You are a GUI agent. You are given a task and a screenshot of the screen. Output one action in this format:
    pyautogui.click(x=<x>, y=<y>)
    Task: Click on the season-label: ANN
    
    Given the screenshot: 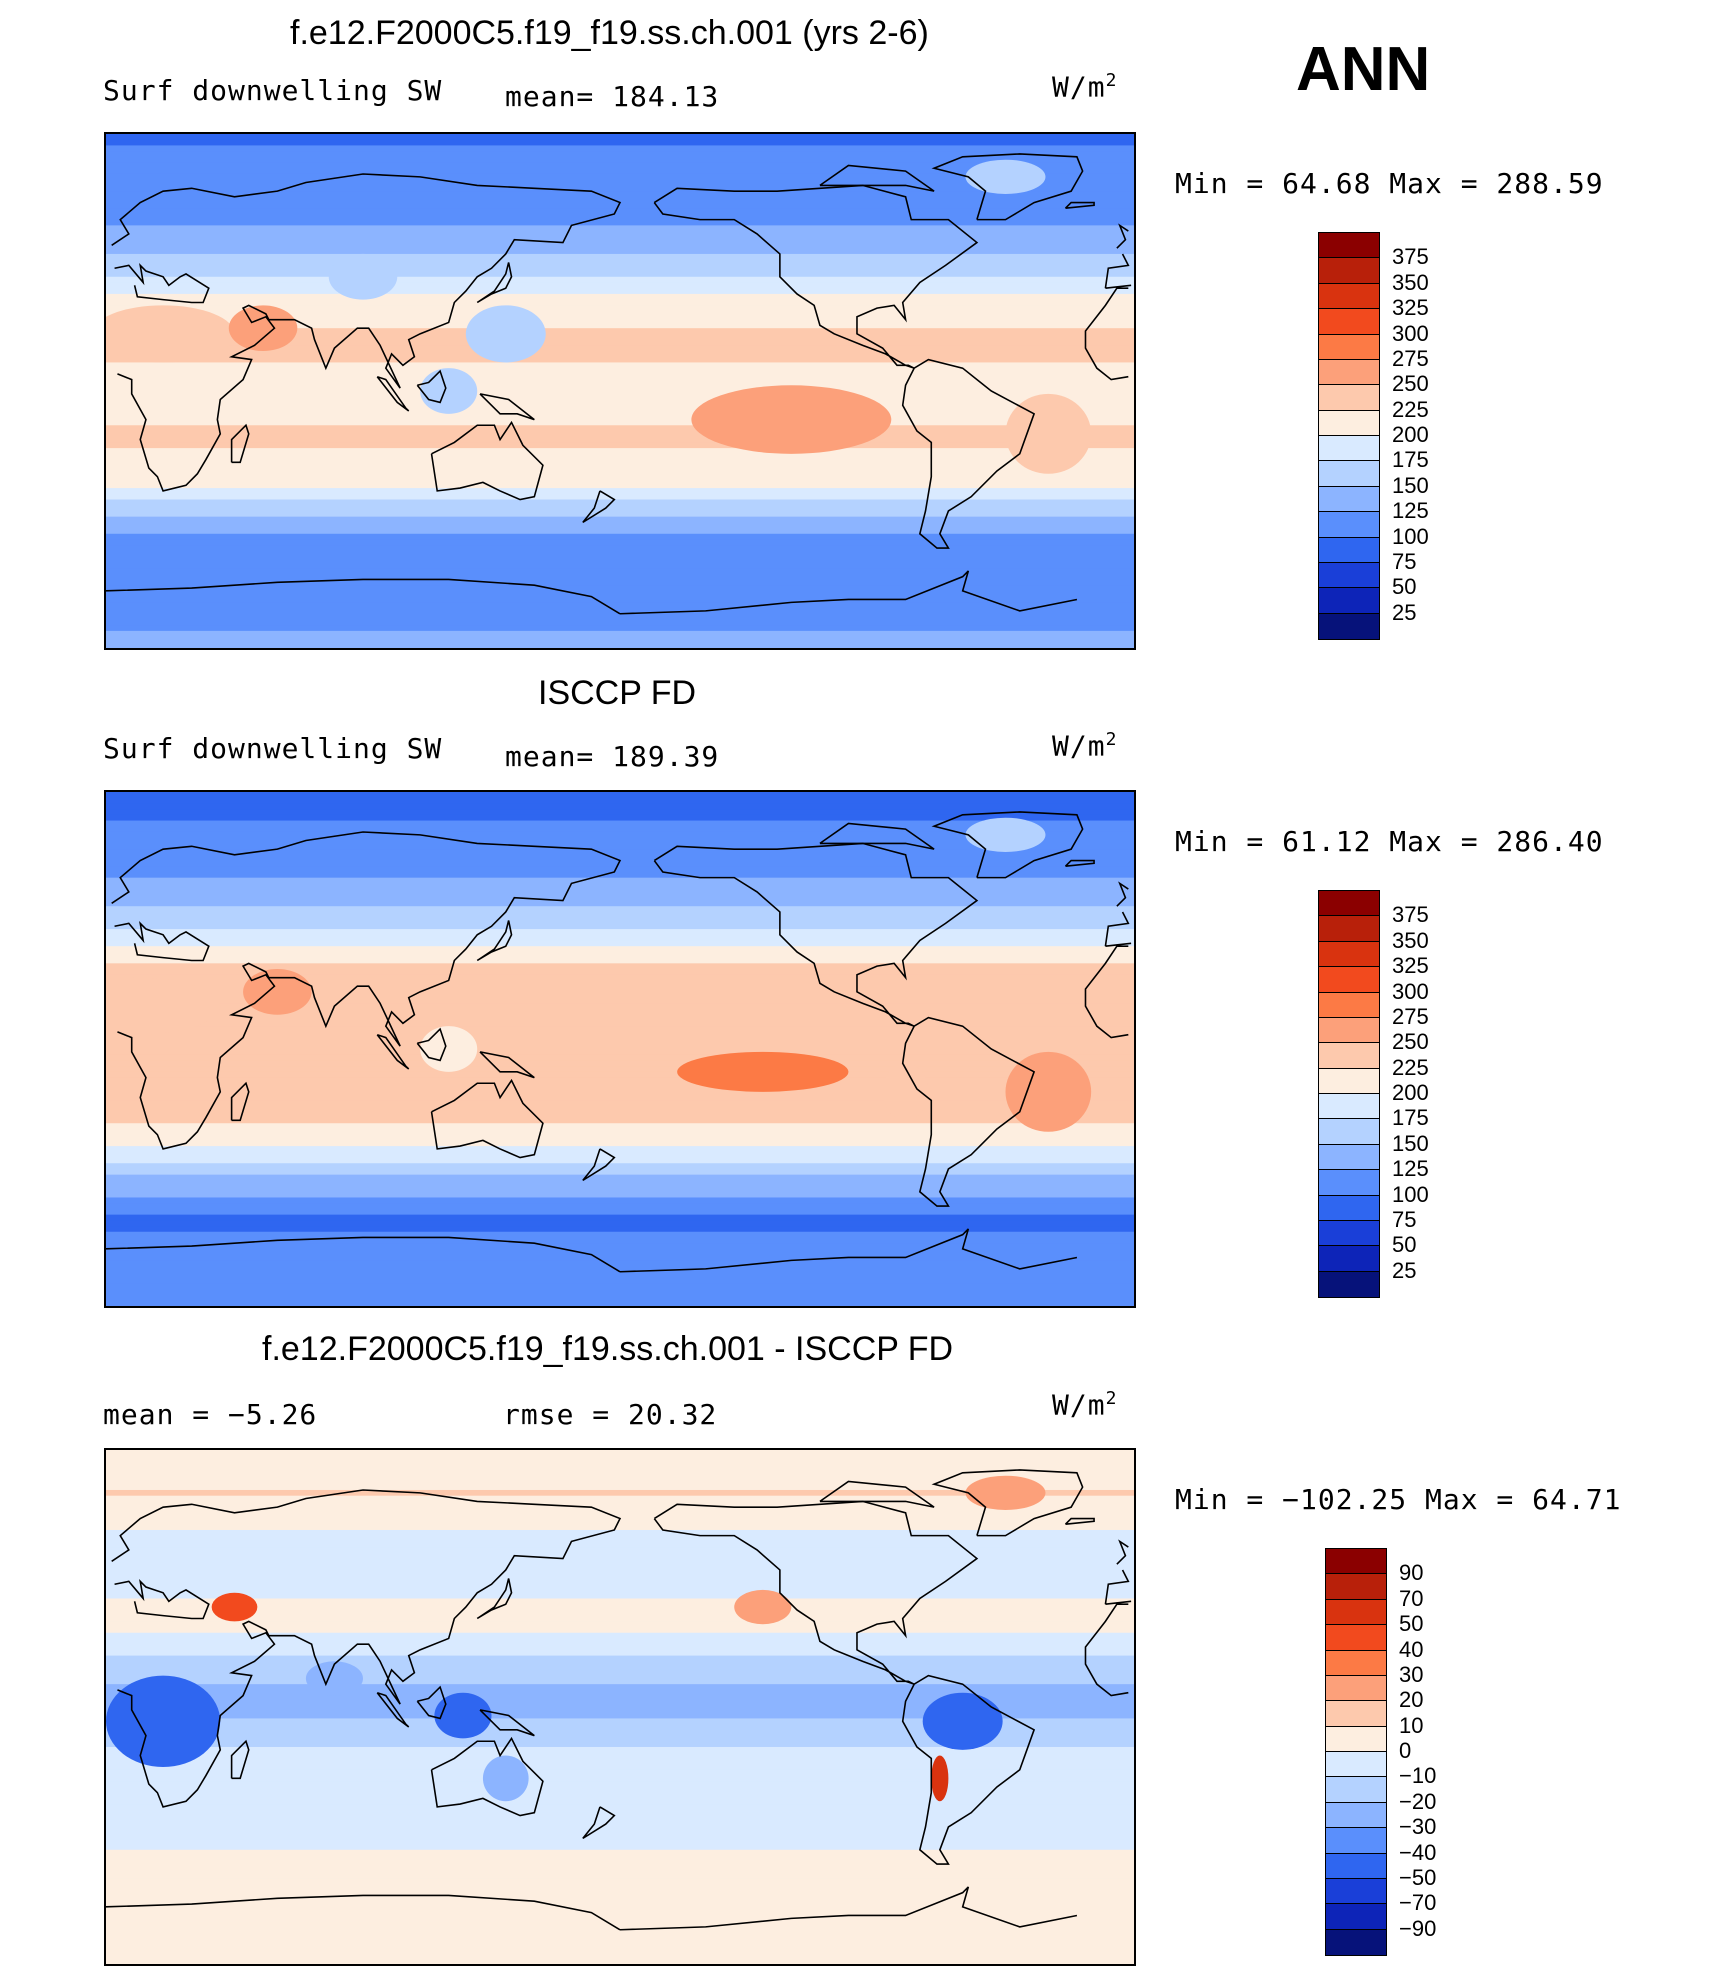 What is the action you would take?
    pyautogui.click(x=1363, y=69)
    